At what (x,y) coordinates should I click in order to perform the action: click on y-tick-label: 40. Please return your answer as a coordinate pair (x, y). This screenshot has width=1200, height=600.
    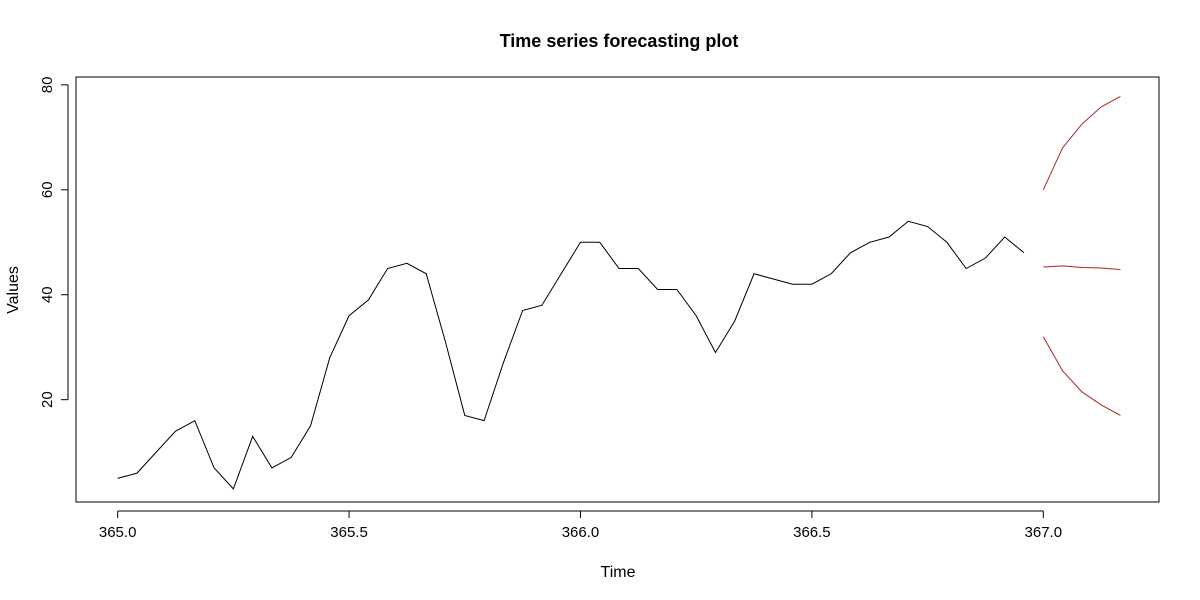
    Looking at the image, I should click on (47, 294).